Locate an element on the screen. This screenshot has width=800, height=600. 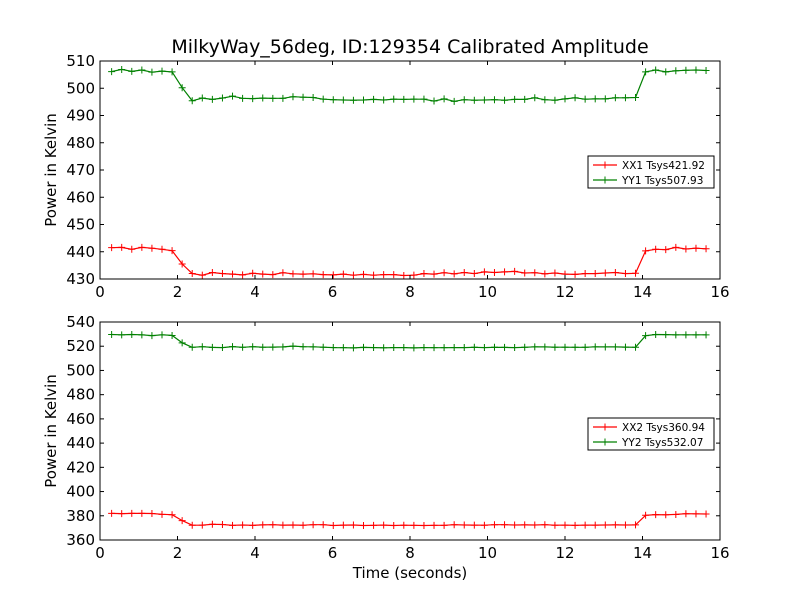
y-tick-label: 540 is located at coordinates (80, 322).